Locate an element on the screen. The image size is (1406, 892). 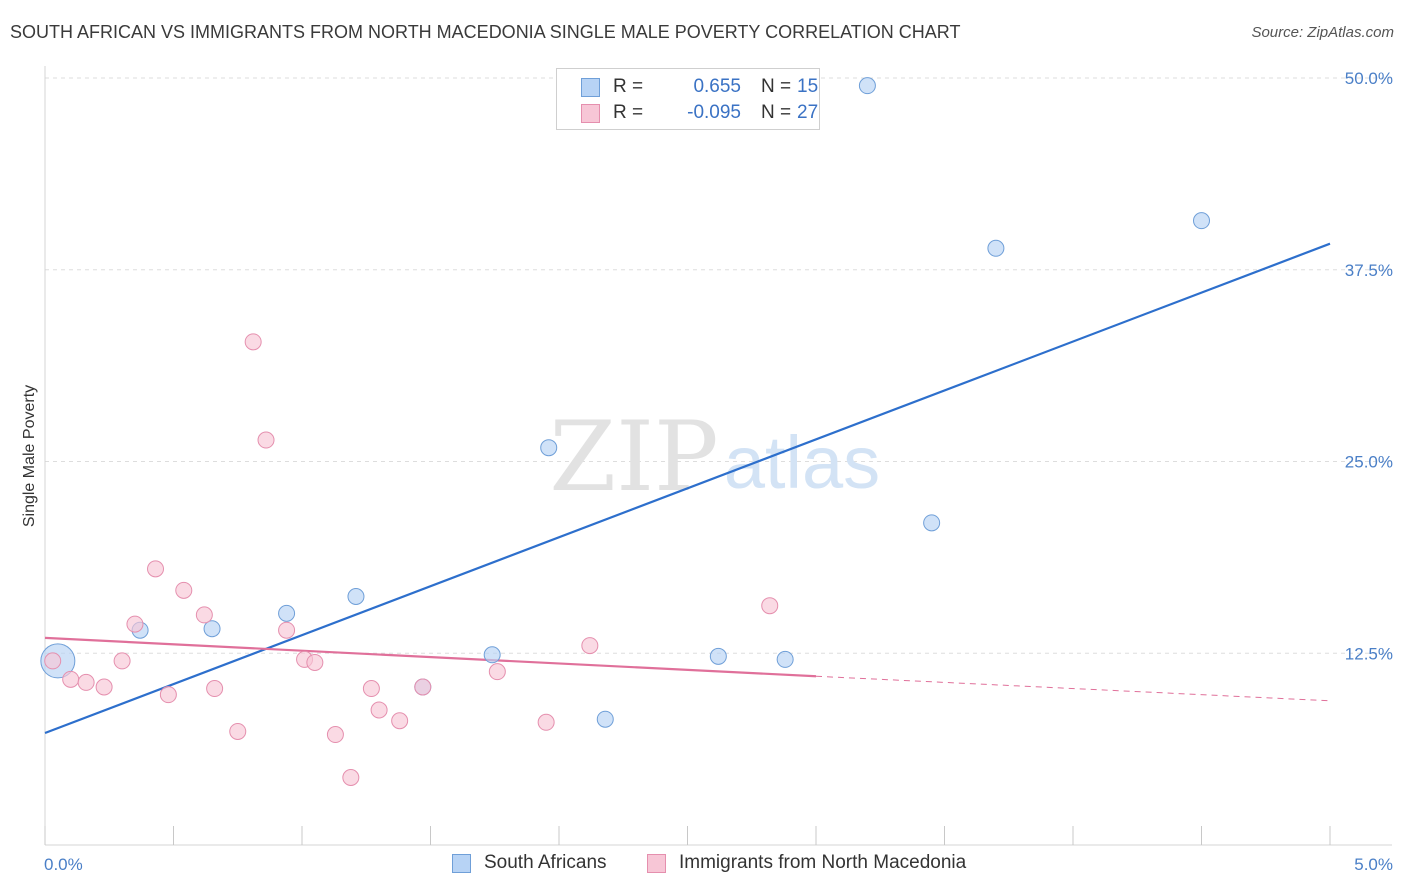
legend-n-value: 15 is located at coordinates (808, 86).